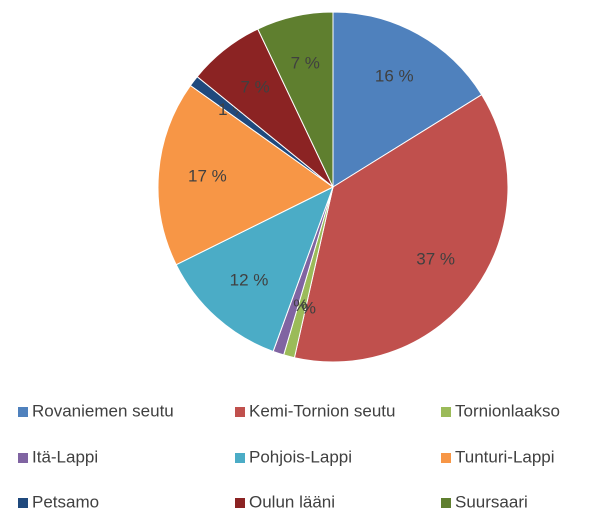  What do you see at coordinates (65, 456) in the screenshot?
I see `legend-label: Itä-Lappi` at bounding box center [65, 456].